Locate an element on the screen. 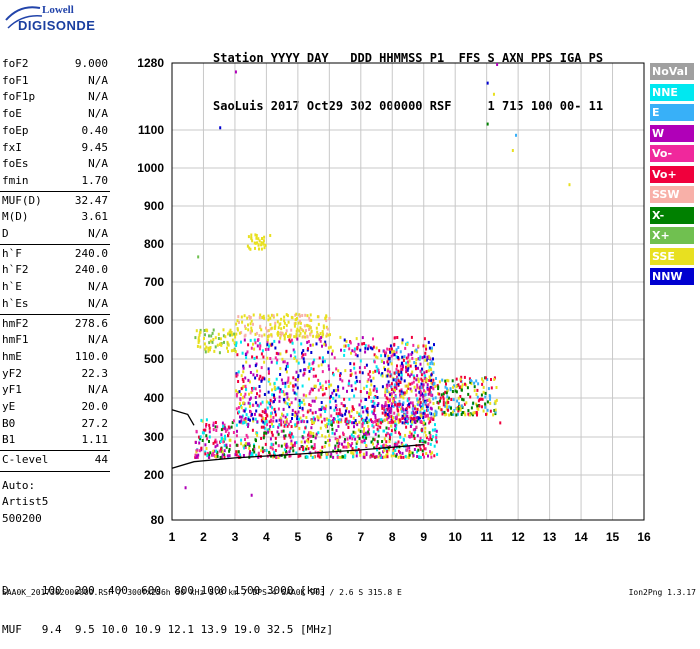  param-row: h`F2 240.0 is located at coordinates (55, 270).